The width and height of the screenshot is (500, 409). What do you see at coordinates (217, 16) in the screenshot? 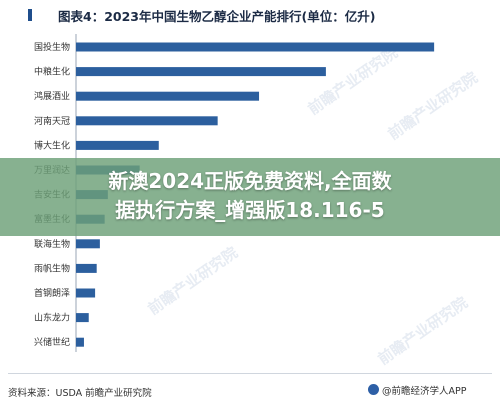
I see `chart-title: 图表4：2023年中国生物乙醇企业产能排行(单位：亿升)` at bounding box center [217, 16].